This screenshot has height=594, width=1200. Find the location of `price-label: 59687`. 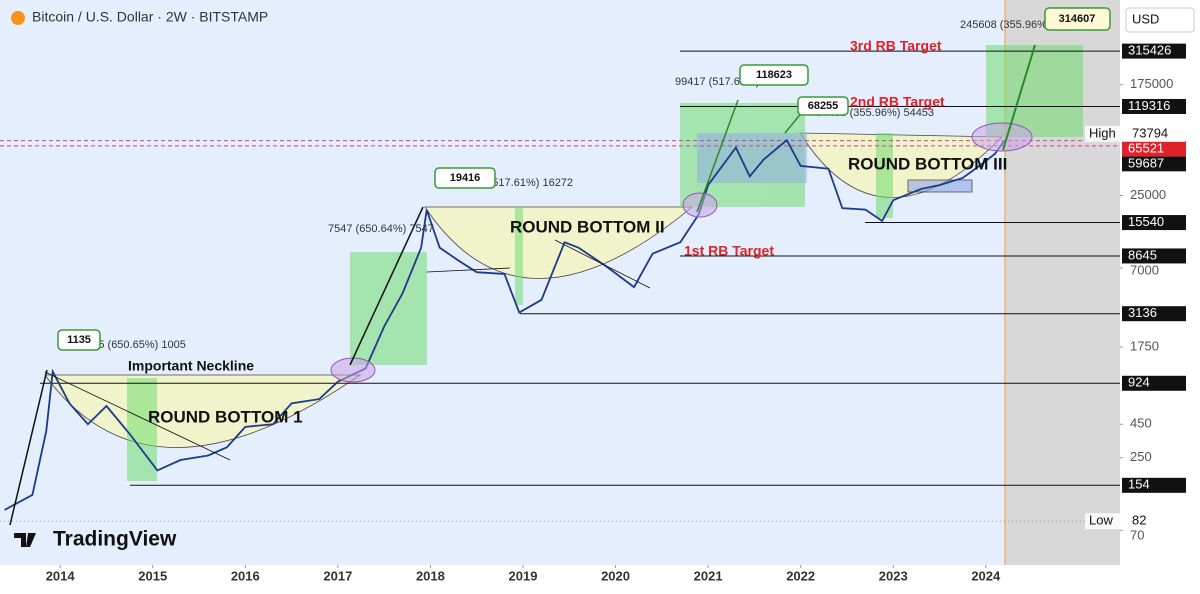

price-label: 59687 is located at coordinates (1146, 162).